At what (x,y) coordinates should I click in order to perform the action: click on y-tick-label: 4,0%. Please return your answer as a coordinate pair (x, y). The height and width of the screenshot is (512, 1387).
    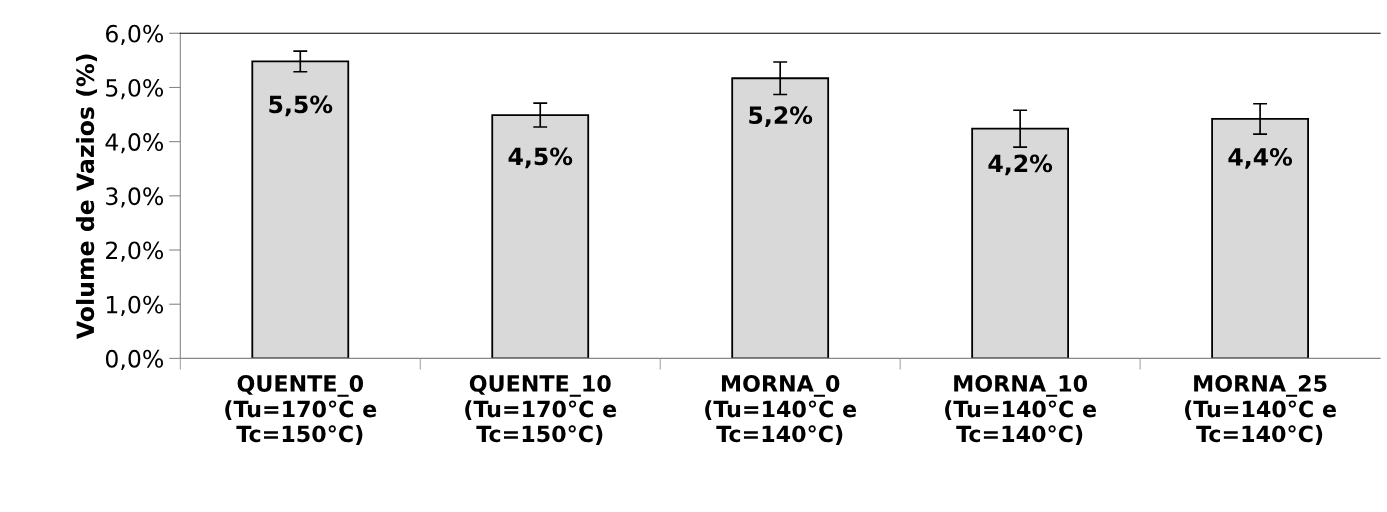
    Looking at the image, I should click on (134, 143).